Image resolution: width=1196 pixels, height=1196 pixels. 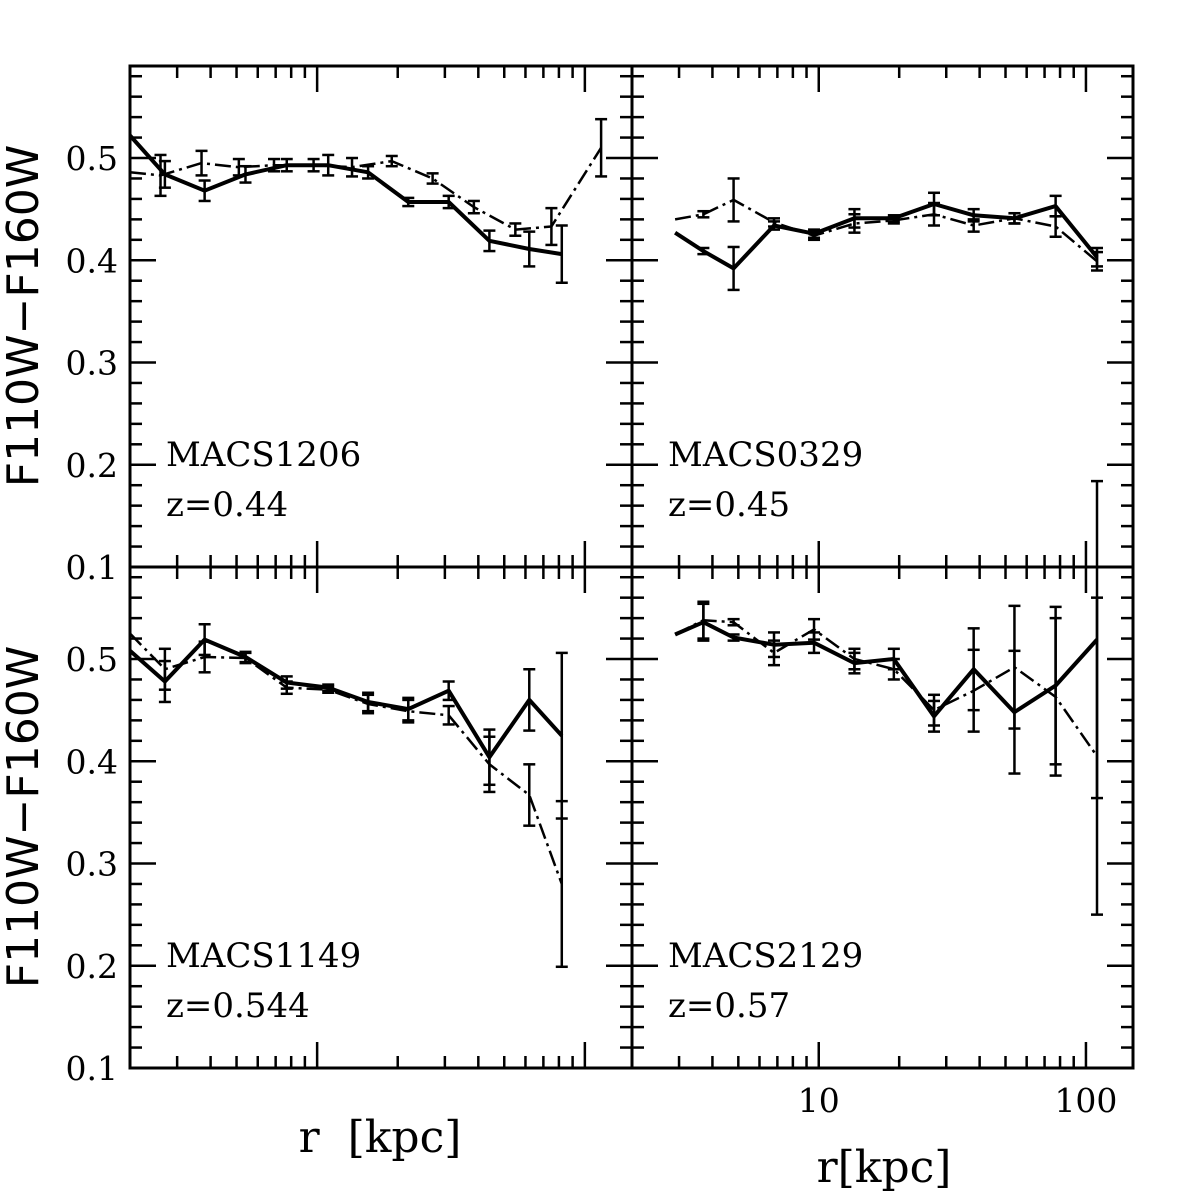 What do you see at coordinates (765, 455) in the screenshot?
I see `cluster-name: MACS0329` at bounding box center [765, 455].